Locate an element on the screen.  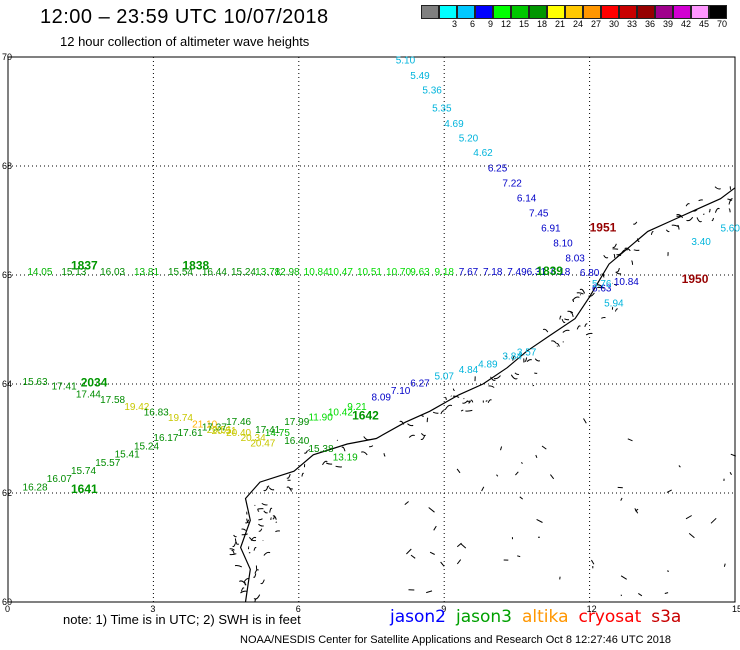
wave-height-label: 5.35 is located at coordinates (442, 109).